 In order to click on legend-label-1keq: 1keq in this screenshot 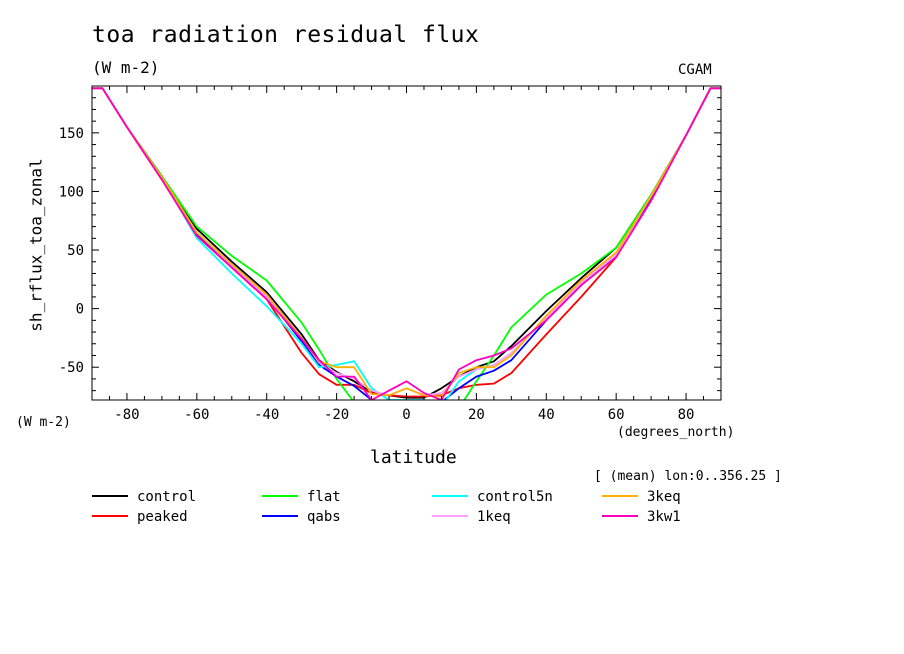, I will do `click(494, 517)`.